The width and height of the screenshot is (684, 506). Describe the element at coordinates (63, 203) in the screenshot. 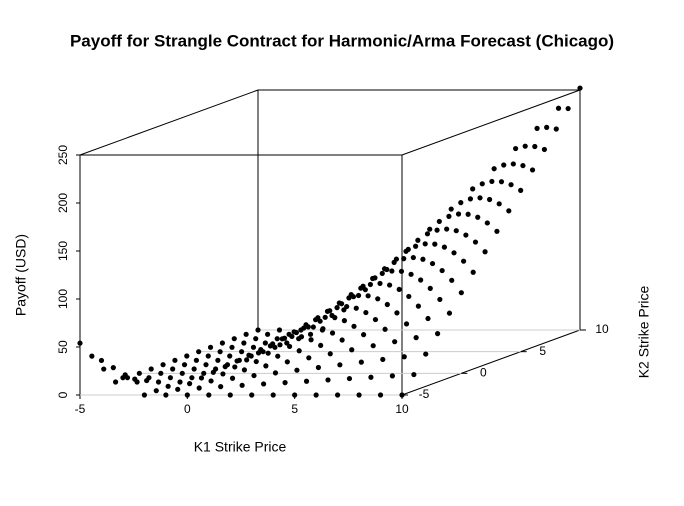

I see `z-tick-label: 200` at that location.